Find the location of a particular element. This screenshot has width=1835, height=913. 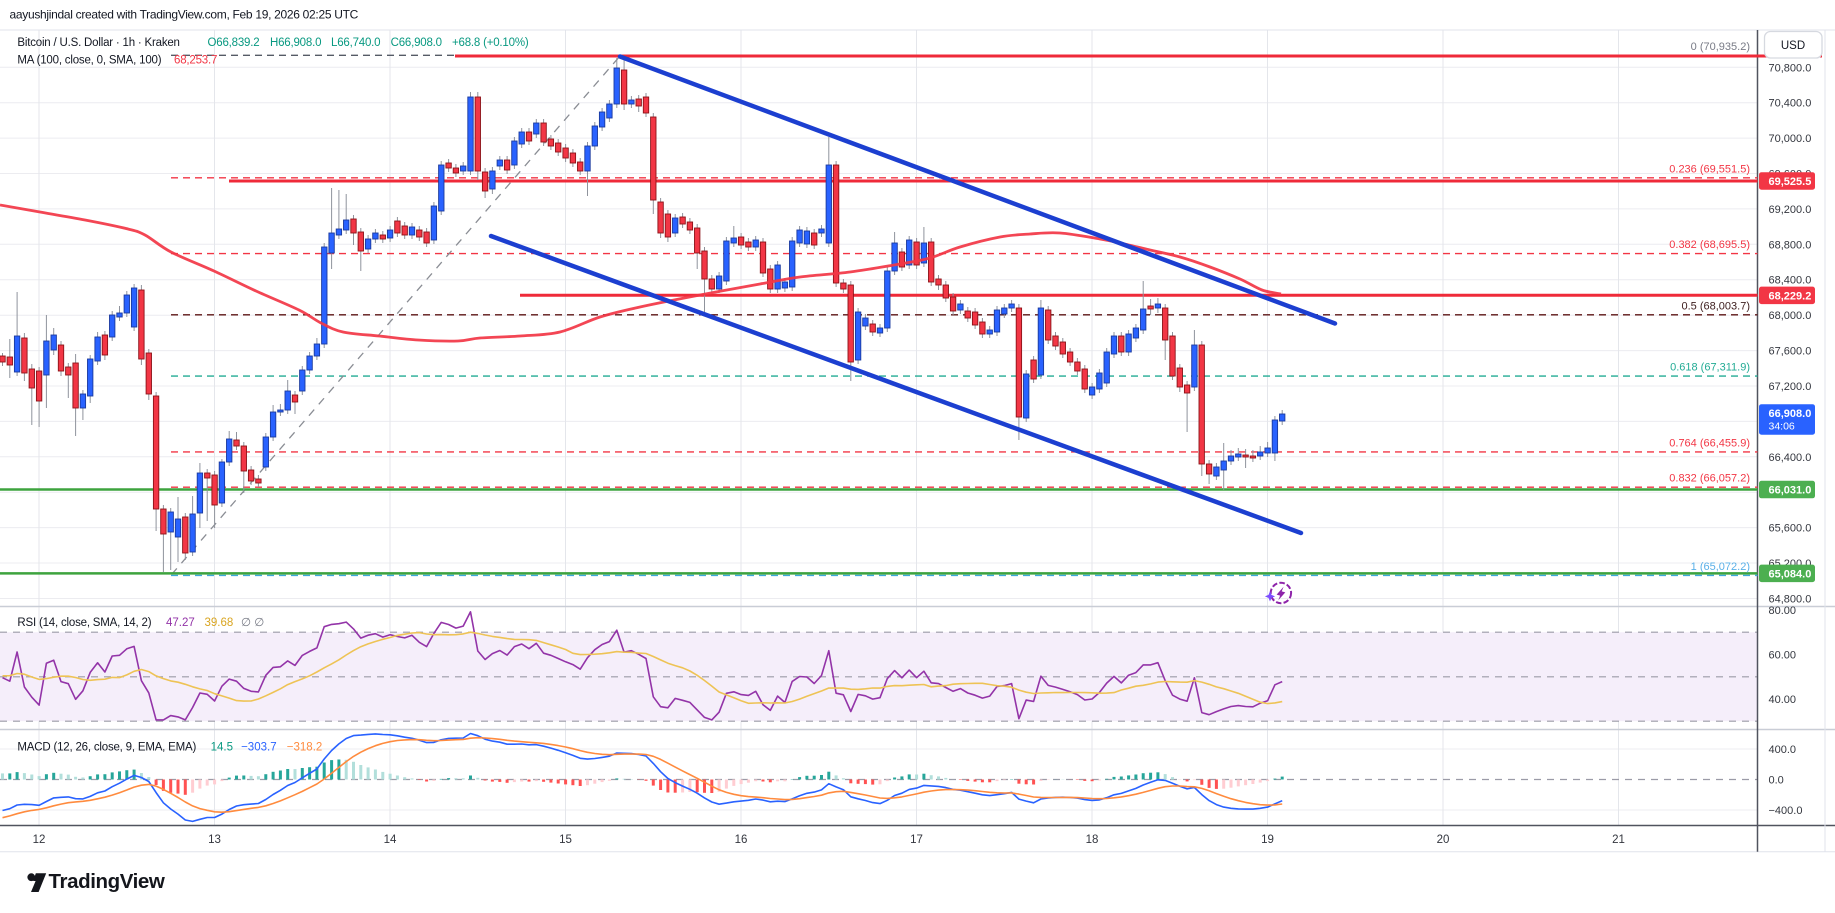

svg-text: 68,400.0 is located at coordinates (1790, 281).